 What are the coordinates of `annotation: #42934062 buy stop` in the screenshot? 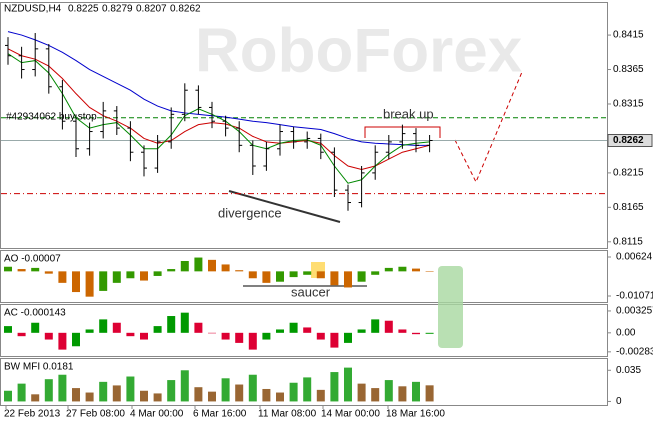 It's located at (51, 117).